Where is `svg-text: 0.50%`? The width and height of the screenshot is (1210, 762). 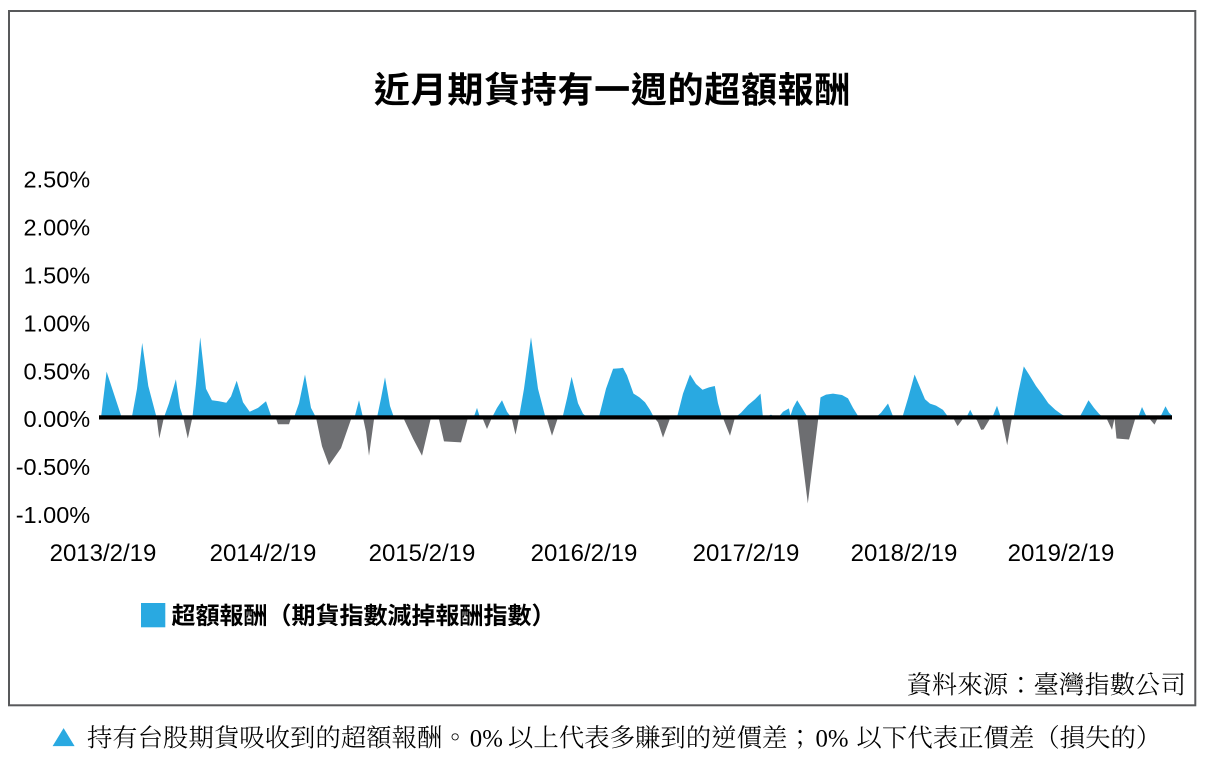
svg-text: 0.50% is located at coordinates (57, 371).